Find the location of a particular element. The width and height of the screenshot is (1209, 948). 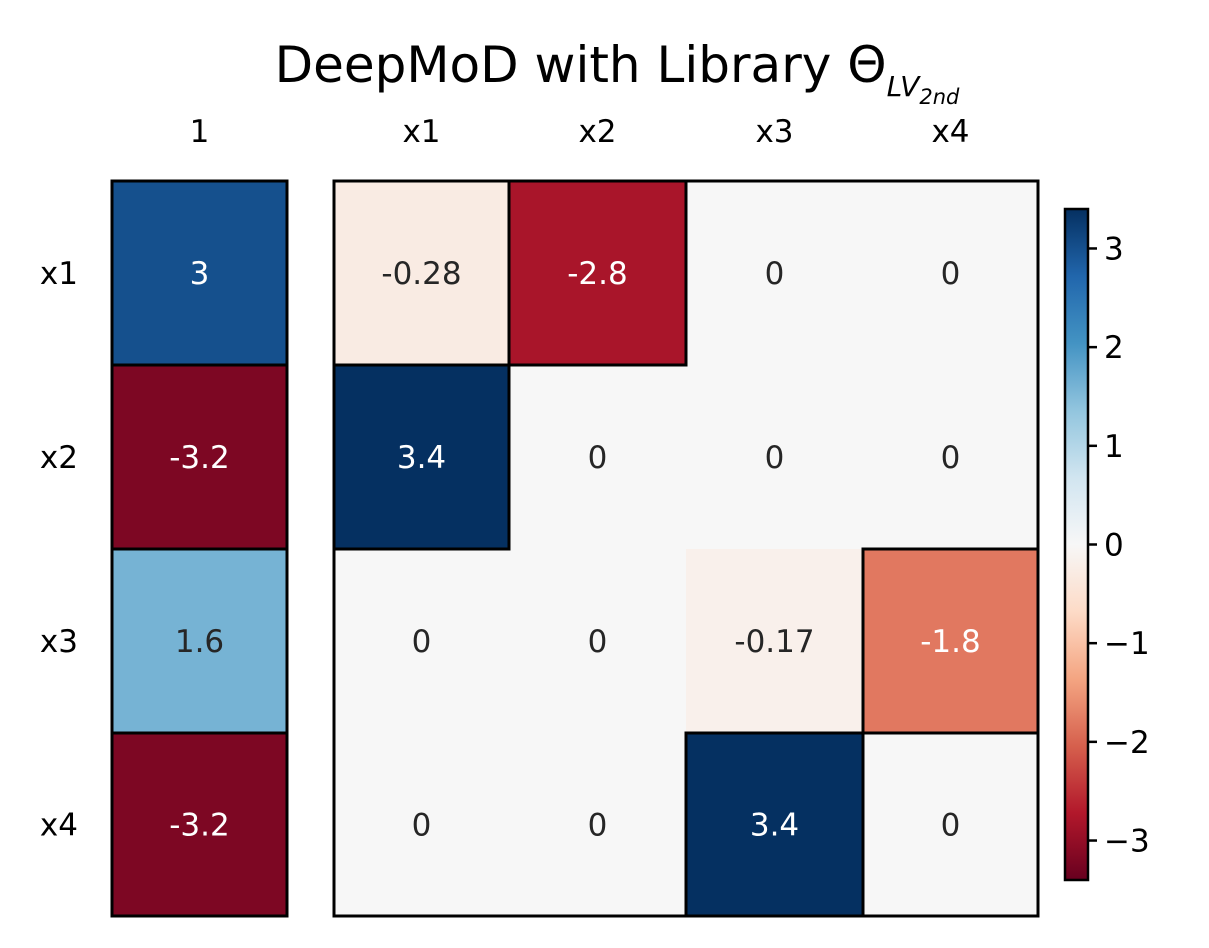

row-label: x4 is located at coordinates (59, 826).